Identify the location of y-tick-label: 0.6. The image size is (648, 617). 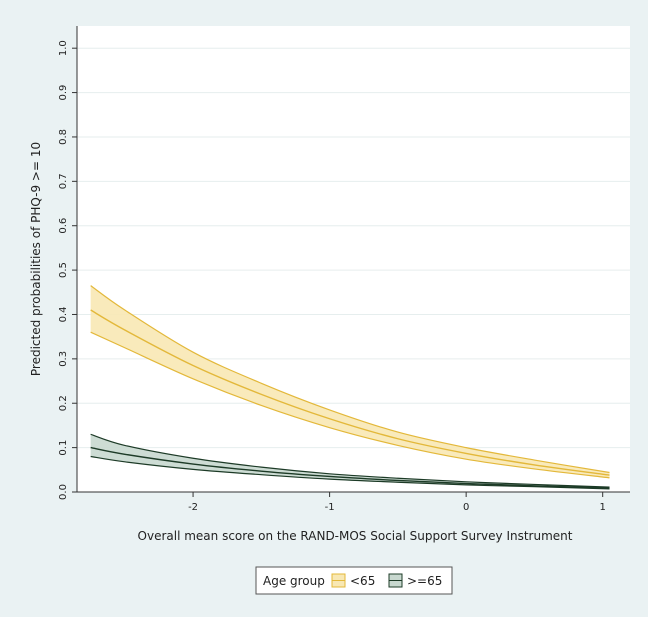
(63, 226).